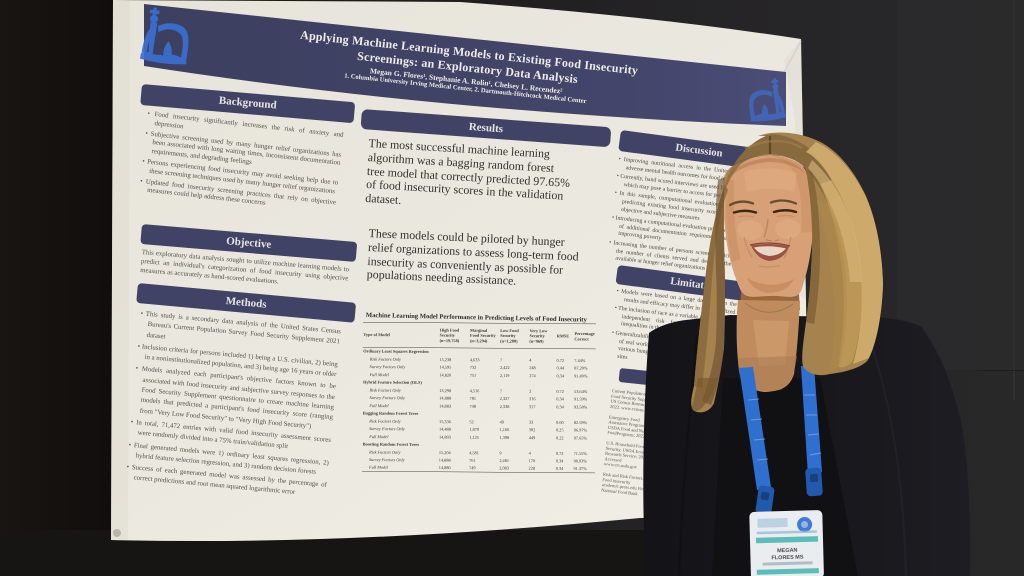 The width and height of the screenshot is (1024, 576). I want to click on svg-text: FLORES MS, so click(787, 558).